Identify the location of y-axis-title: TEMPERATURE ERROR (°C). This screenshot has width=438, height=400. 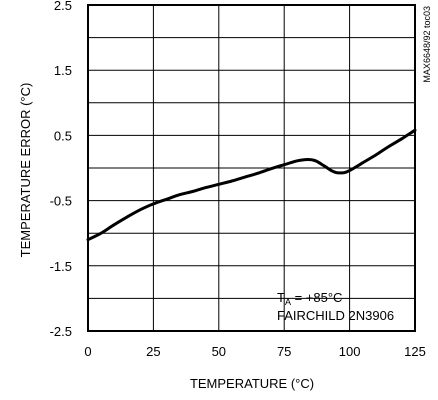
(25, 170).